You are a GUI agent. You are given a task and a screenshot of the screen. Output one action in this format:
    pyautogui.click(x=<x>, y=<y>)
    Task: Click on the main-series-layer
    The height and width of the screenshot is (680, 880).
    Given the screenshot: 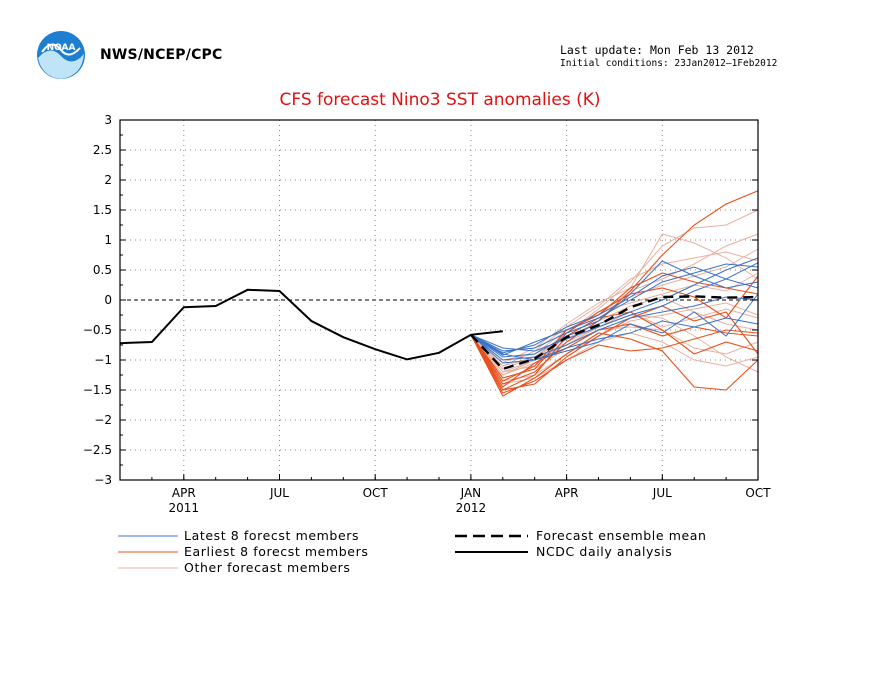 What is the action you would take?
    pyautogui.click(x=439, y=329)
    